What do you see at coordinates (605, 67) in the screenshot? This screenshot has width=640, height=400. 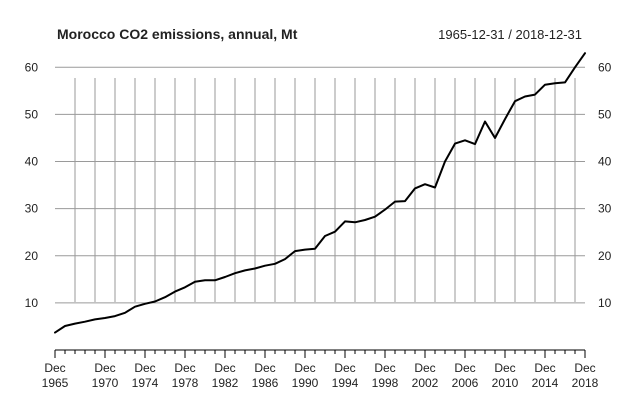 I see `y-tick-label-right: 60` at bounding box center [605, 67].